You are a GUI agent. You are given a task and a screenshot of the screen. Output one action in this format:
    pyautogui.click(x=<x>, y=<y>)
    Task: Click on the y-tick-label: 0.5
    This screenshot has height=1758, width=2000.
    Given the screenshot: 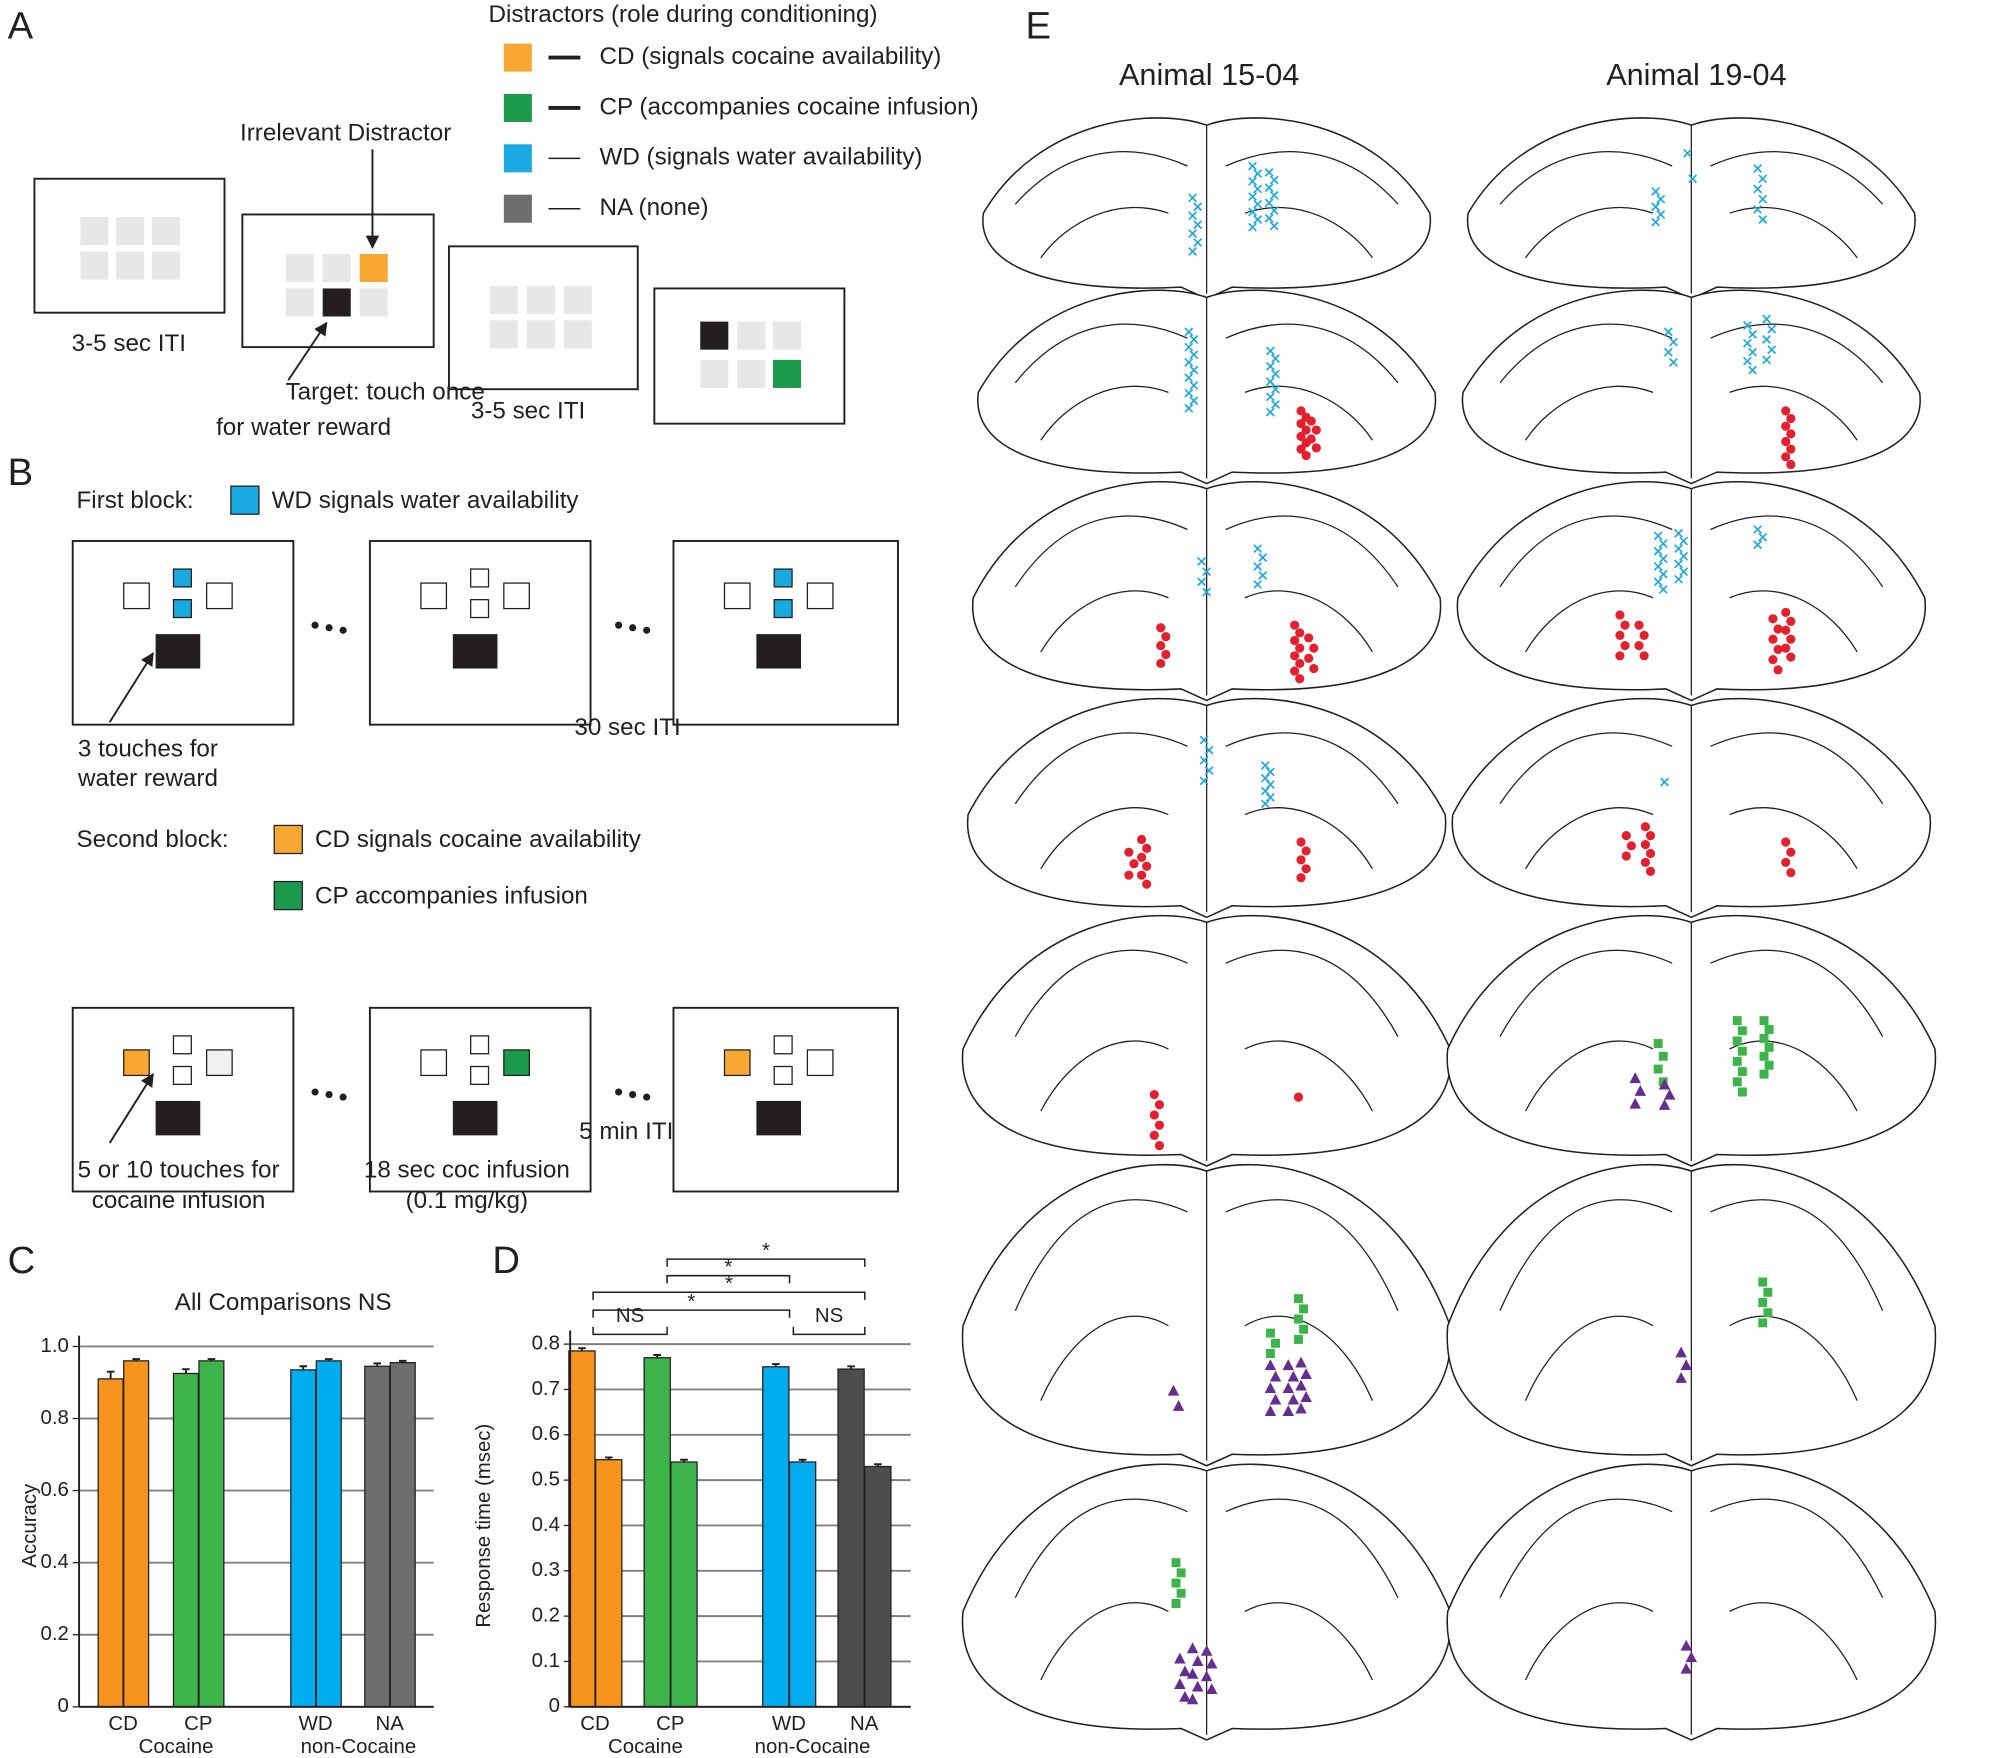 What is the action you would take?
    pyautogui.click(x=546, y=1480)
    